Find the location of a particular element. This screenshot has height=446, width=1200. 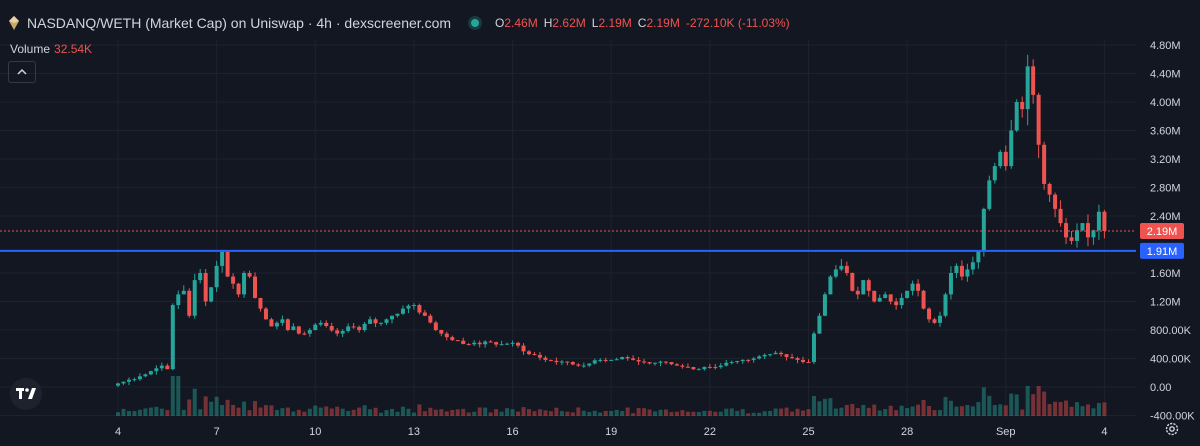

x-tick-label: 13 is located at coordinates (414, 432).